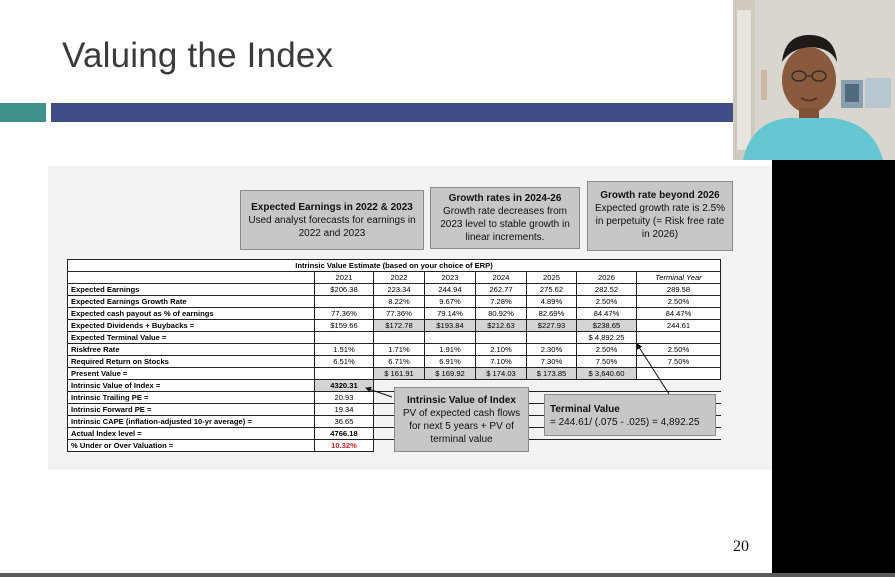  I want to click on arrow-to-intrinsic-value, so click(379, 392).